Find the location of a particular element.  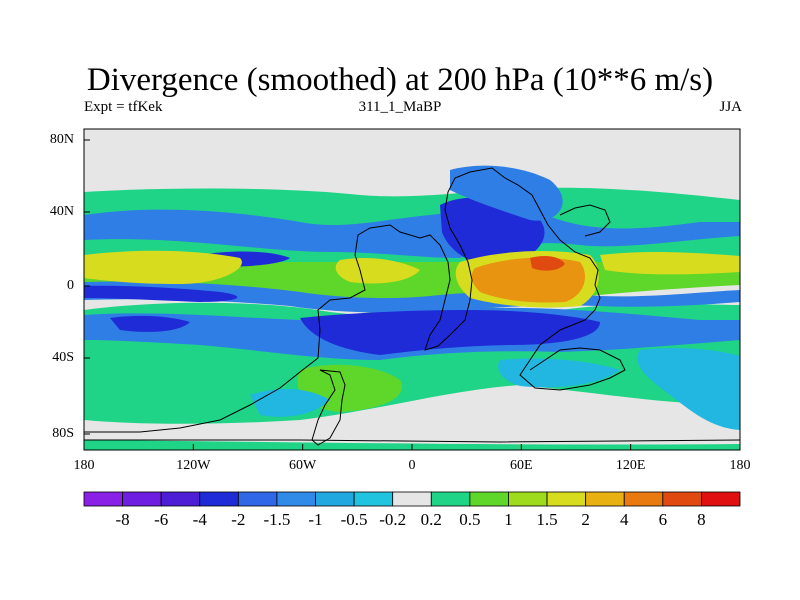

colorbar-label: 4 is located at coordinates (624, 519).